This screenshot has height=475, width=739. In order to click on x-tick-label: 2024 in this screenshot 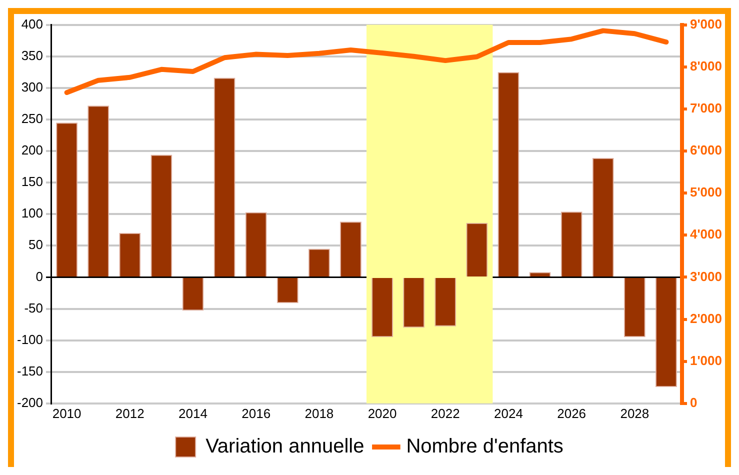, I will do `click(508, 413)`.